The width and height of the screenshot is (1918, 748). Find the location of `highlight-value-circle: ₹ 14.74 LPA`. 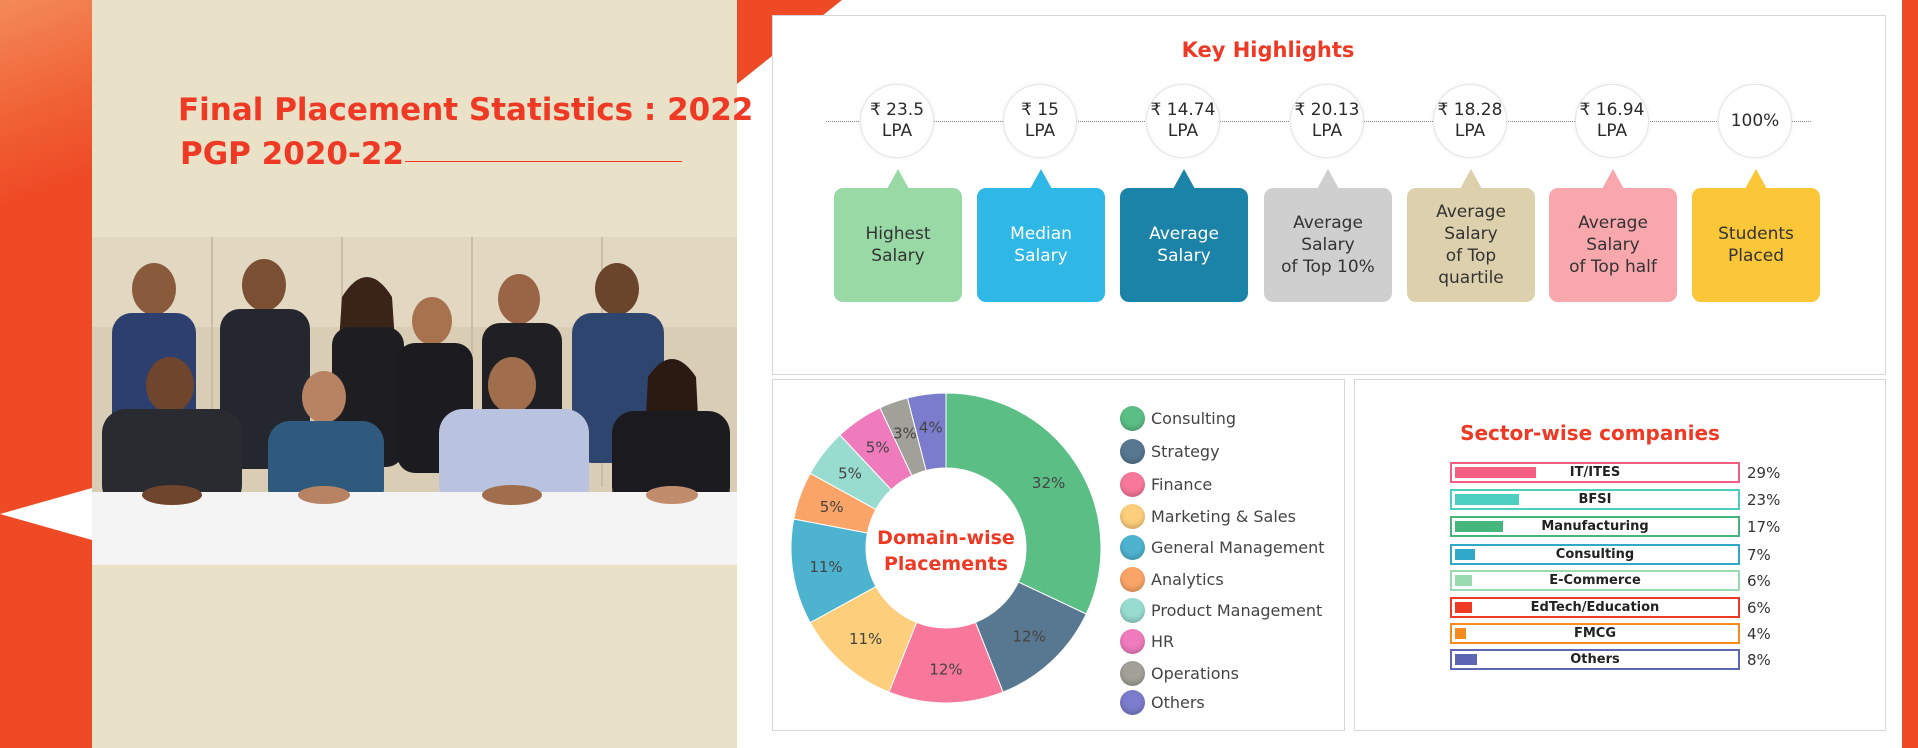

highlight-value-circle: ₹ 14.74 LPA is located at coordinates (1183, 121).